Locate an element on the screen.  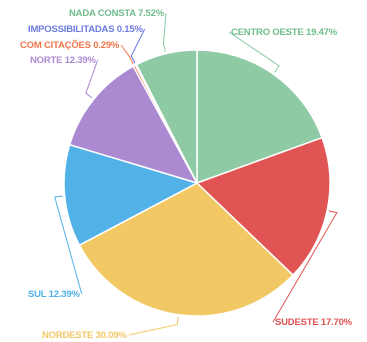
leader-centro-oeste is located at coordinates (254, 52).